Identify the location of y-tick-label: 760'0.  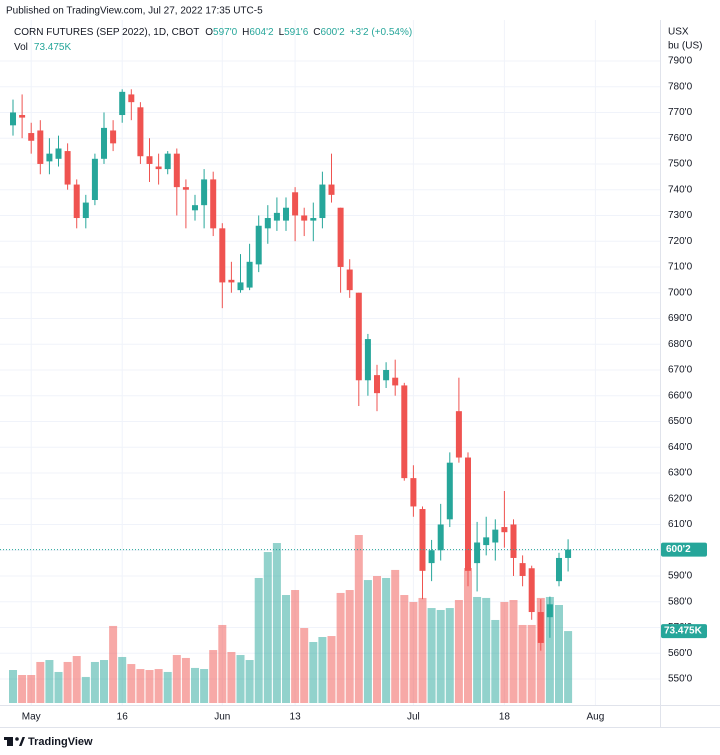
(680, 138).